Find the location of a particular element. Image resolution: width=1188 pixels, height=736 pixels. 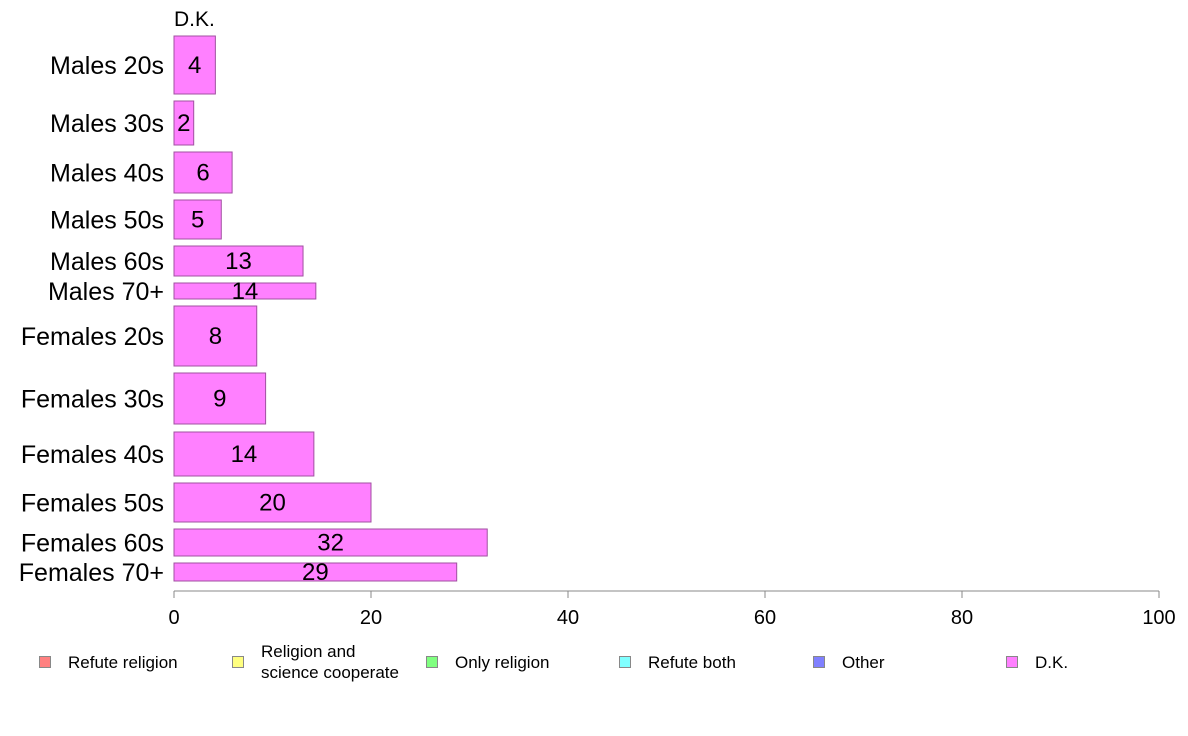

y-category-label: Females 70+ is located at coordinates (91, 573).